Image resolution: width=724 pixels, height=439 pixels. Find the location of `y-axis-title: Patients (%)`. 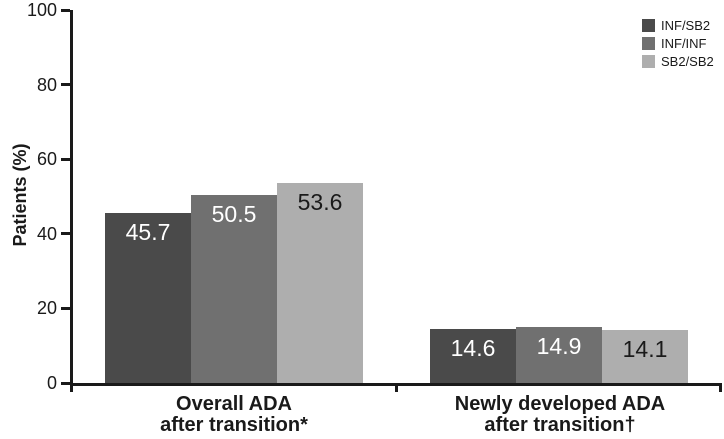

y-axis-title: Patients (%) is located at coordinates (20, 195).